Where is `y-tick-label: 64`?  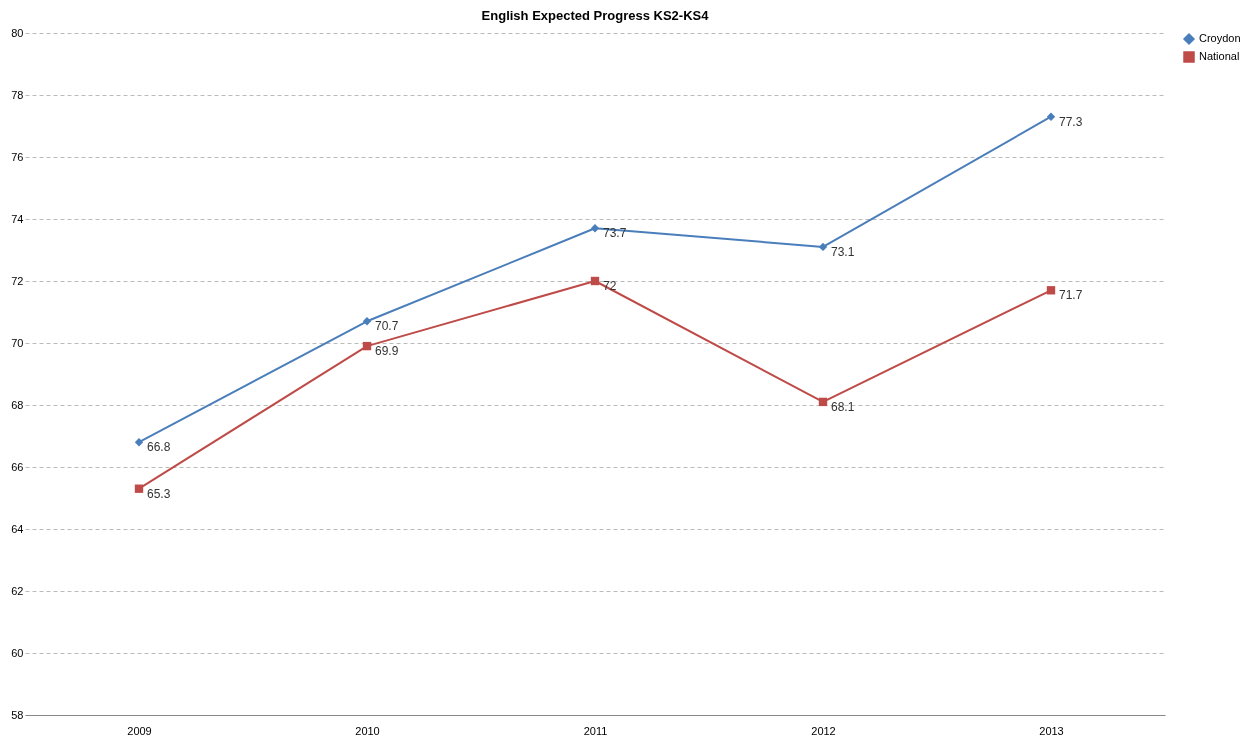
y-tick-label: 64 is located at coordinates (17, 528).